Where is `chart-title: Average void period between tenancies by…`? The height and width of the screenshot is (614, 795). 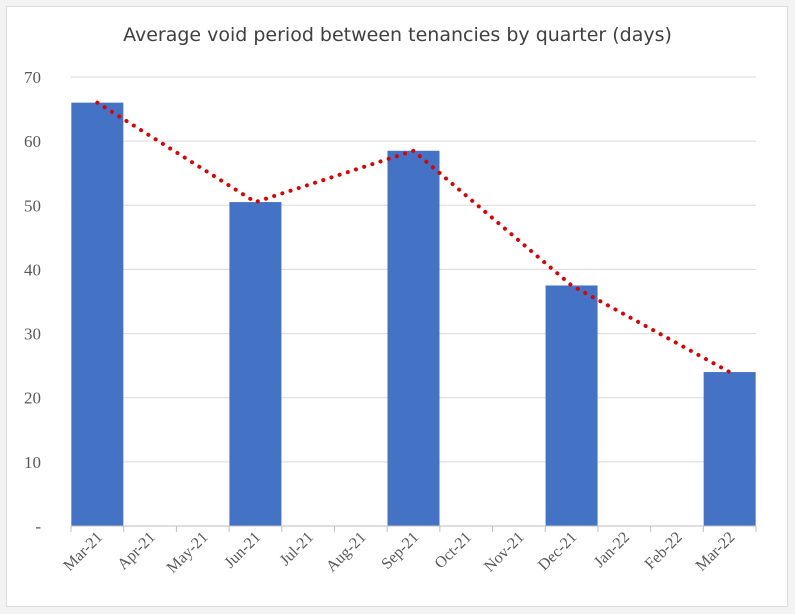 chart-title: Average void period between tenancies by… is located at coordinates (397, 35).